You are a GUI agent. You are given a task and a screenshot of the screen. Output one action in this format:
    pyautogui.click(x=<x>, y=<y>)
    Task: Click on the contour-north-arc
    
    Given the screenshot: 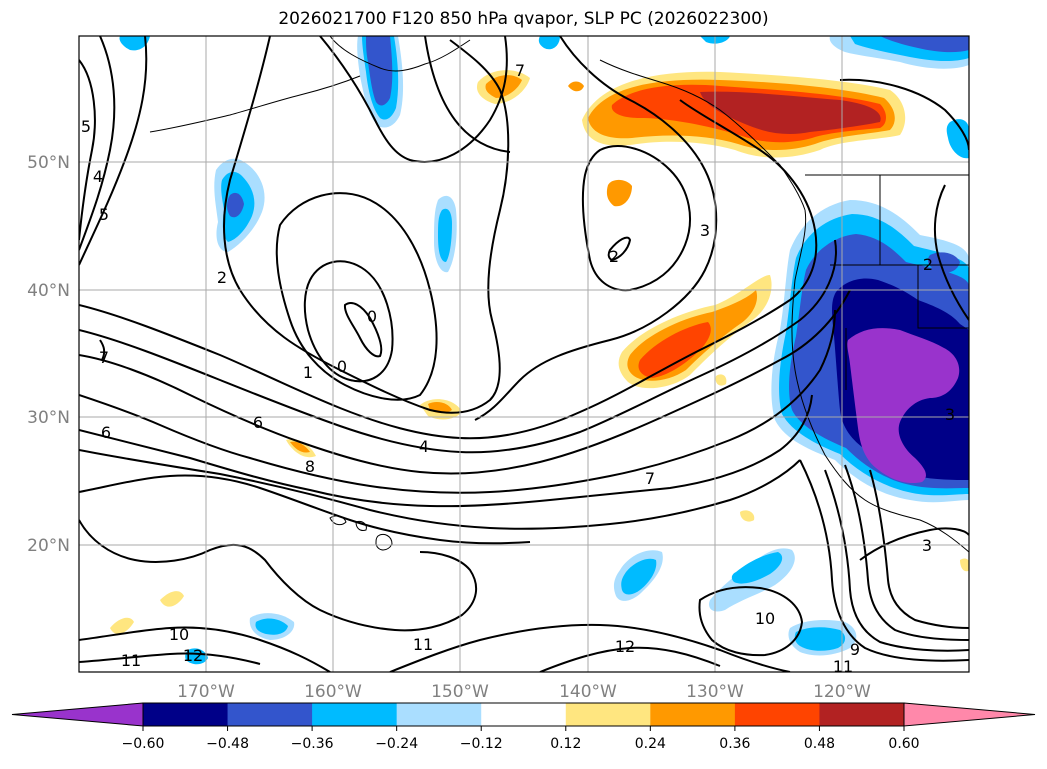 What is the action you would take?
    pyautogui.click(x=413, y=99)
    